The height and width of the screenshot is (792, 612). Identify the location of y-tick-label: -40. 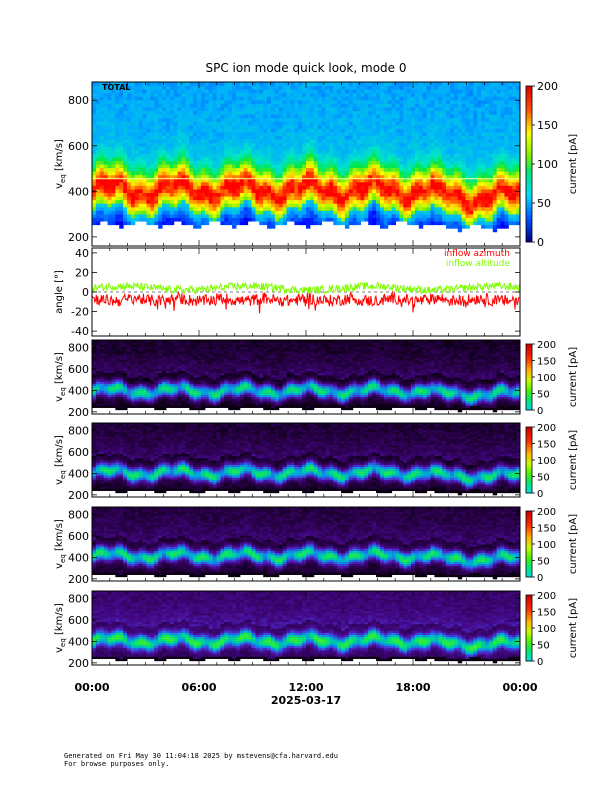
(80, 331).